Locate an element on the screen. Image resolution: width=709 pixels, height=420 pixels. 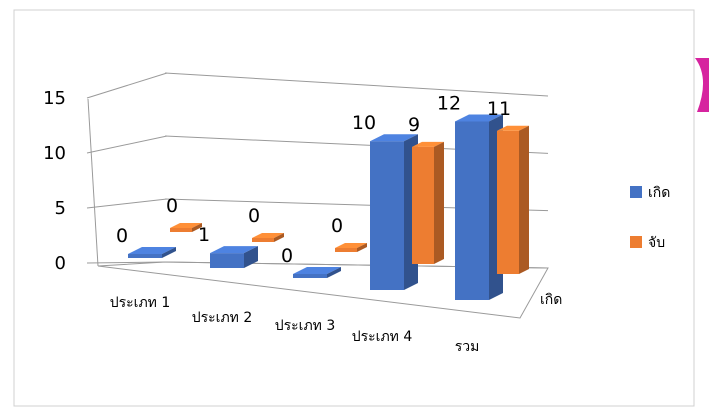
floor-outline is located at coordinates (323, 290).